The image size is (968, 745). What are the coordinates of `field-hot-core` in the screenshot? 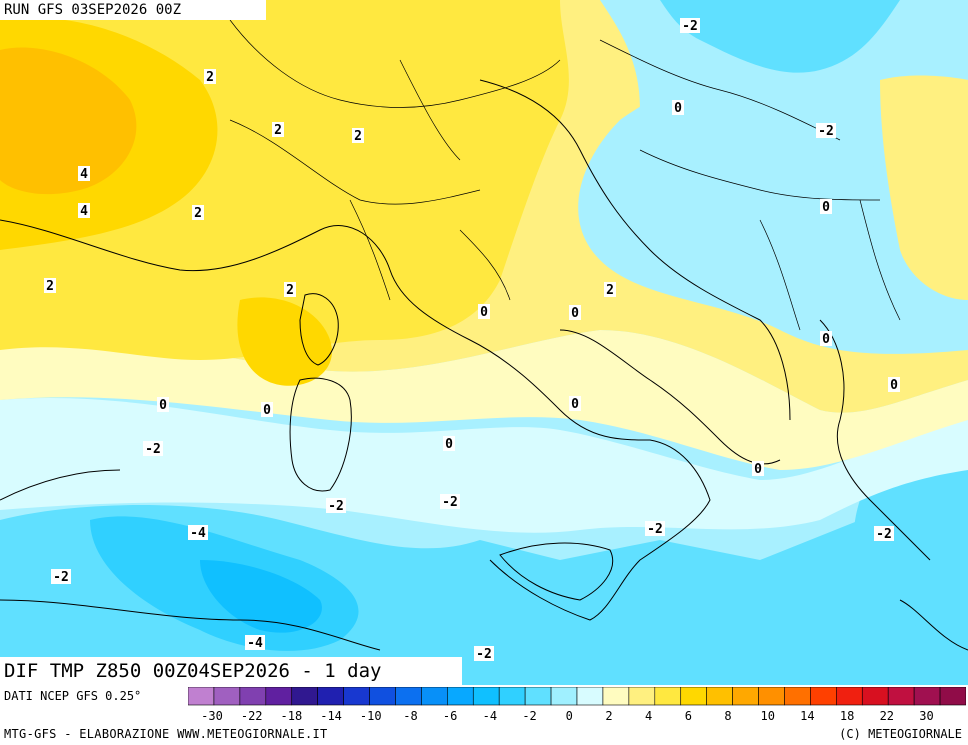 It's located at (68, 121).